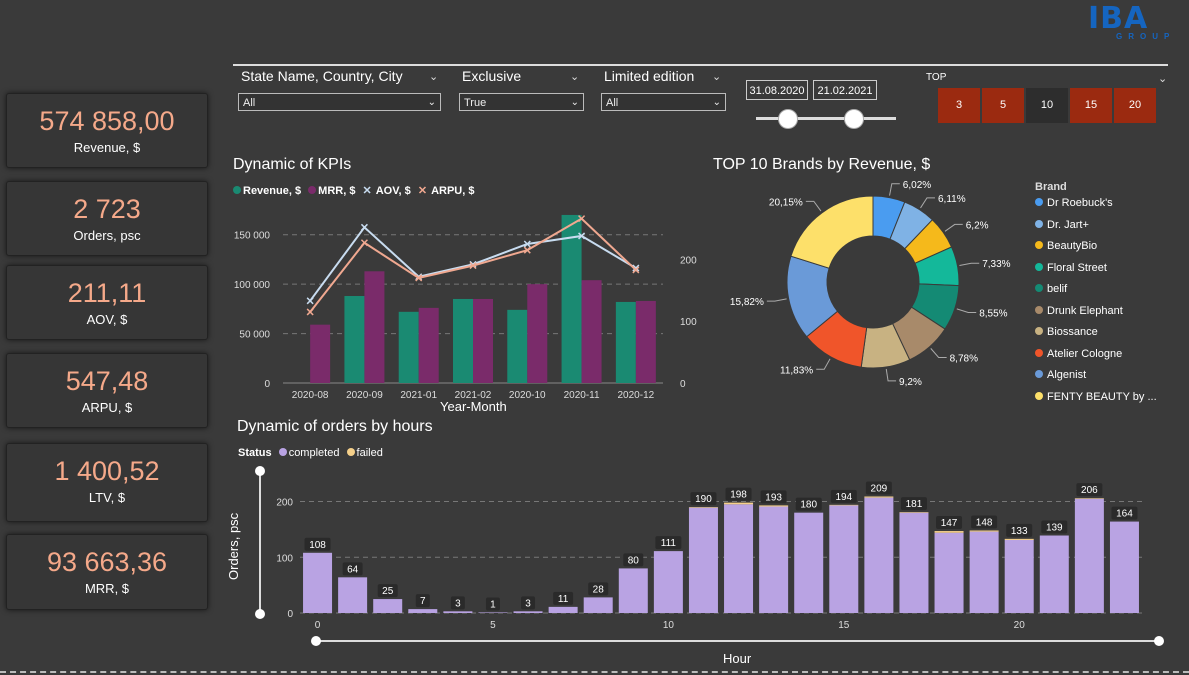 The height and width of the screenshot is (675, 1189). I want to click on slice-label: 8,55%, so click(993, 314).